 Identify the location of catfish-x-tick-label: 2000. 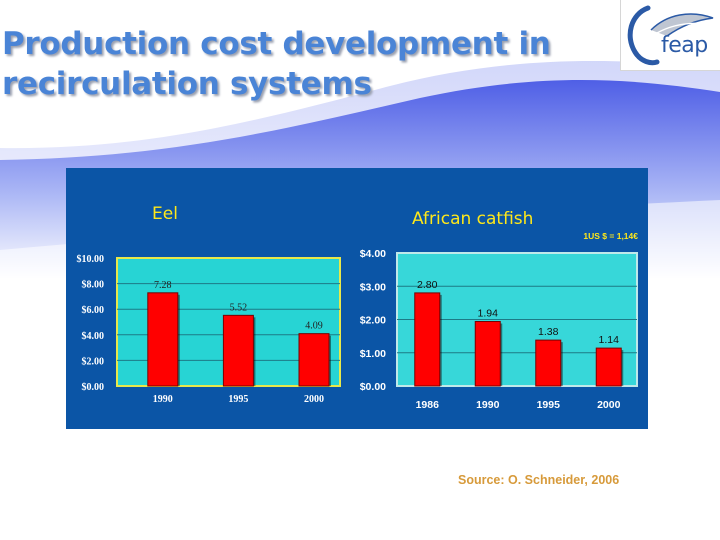
(609, 405).